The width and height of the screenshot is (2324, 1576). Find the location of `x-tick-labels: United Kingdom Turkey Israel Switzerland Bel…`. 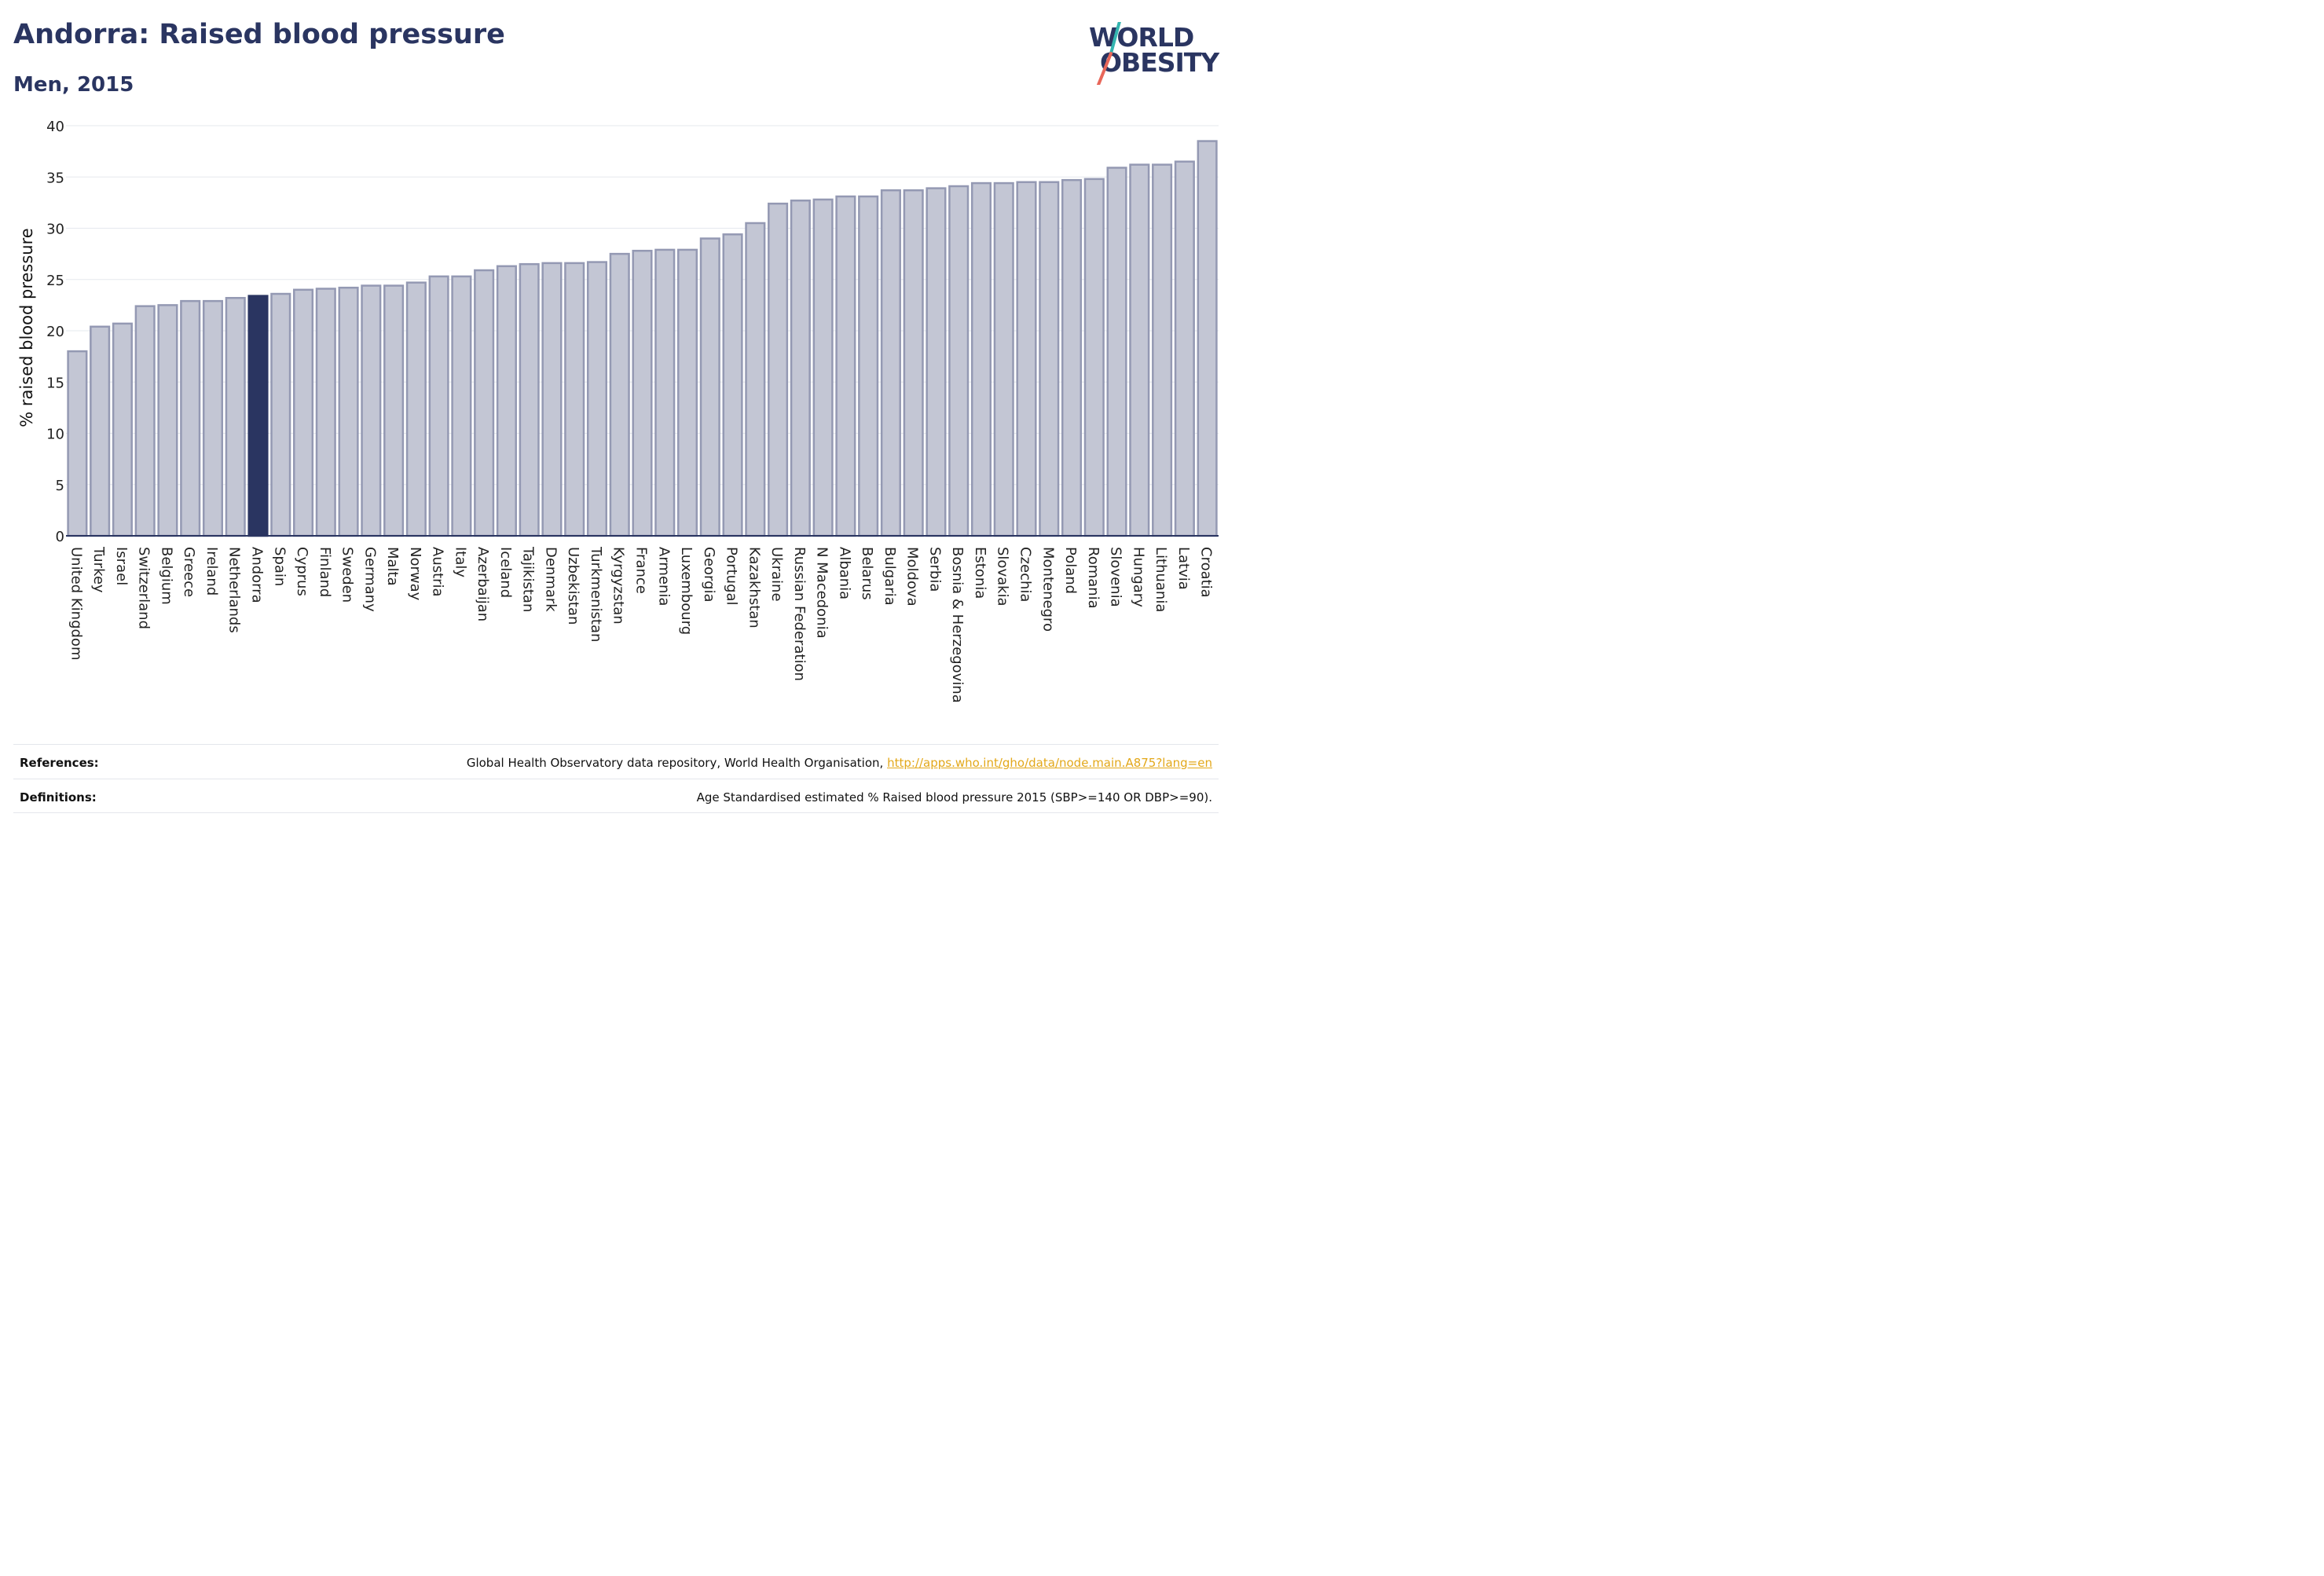

x-tick-labels: United Kingdom Turkey Israel Switzerland Bel… is located at coordinates (641, 624).